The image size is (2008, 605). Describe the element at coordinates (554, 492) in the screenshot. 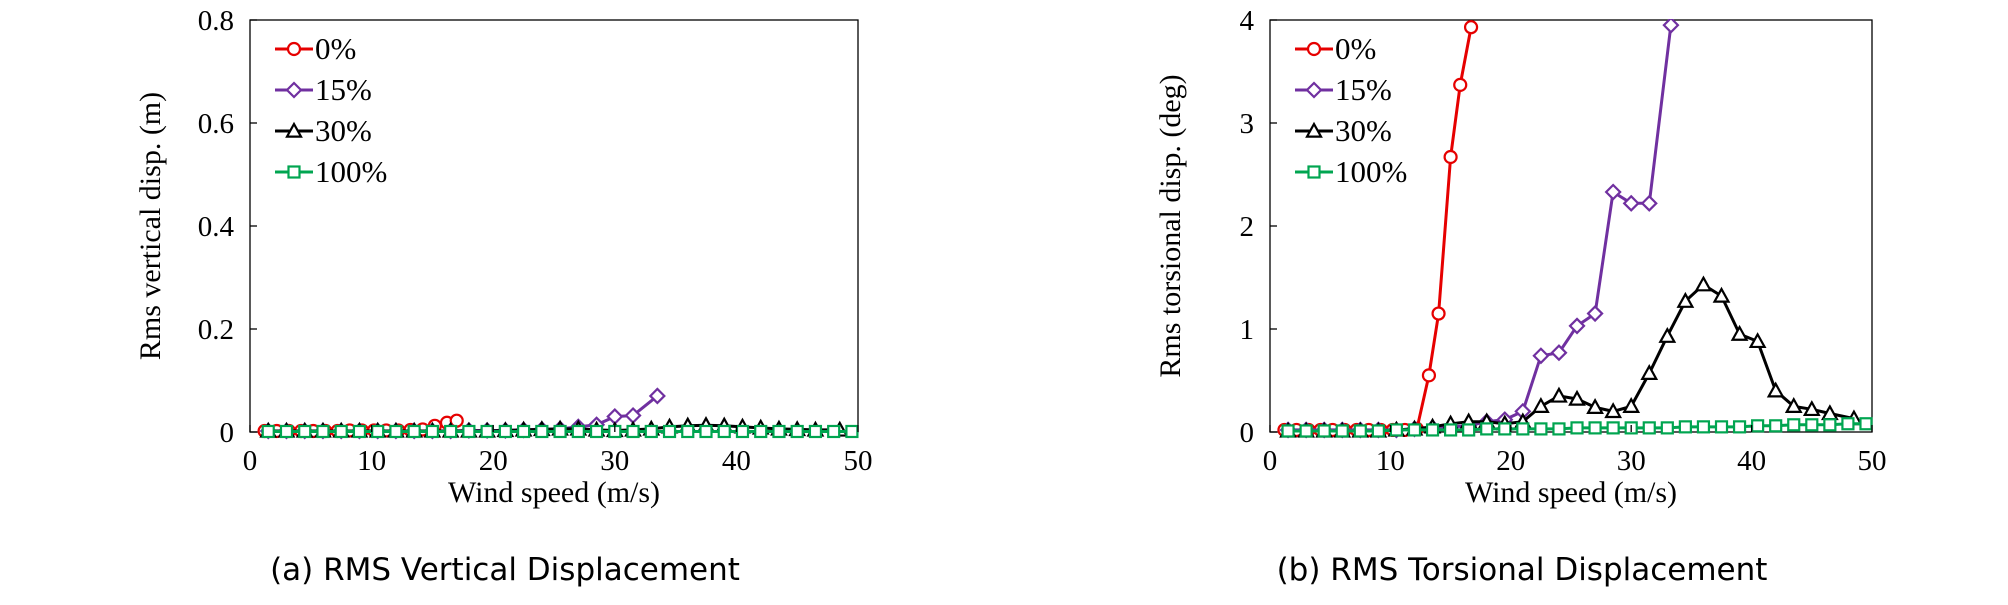

I see `x-axis-label: Wind speed (m/s)` at that location.